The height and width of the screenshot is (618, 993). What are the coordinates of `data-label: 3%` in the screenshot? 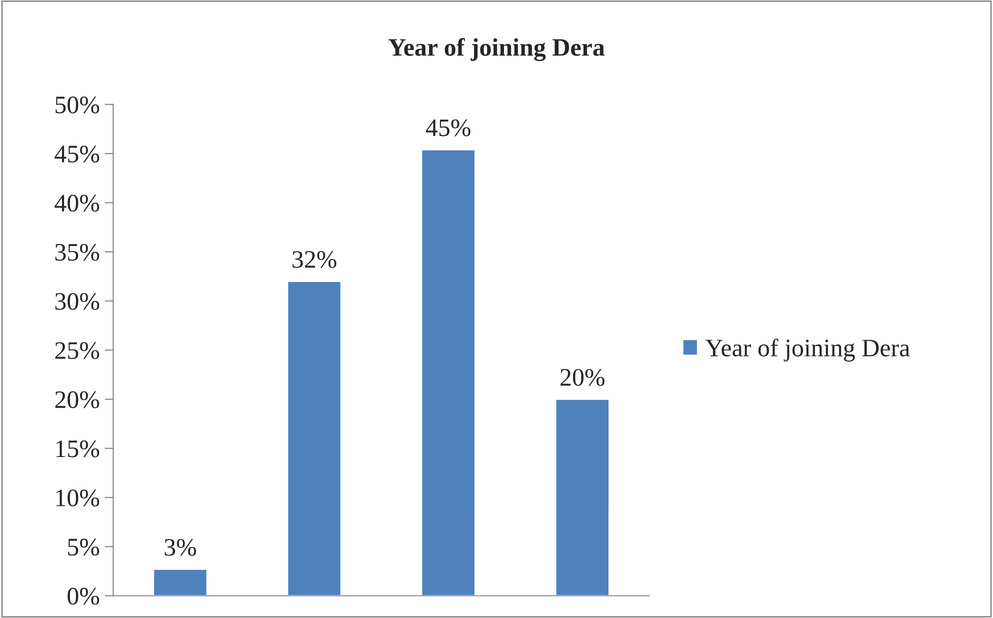 It's located at (180, 547).